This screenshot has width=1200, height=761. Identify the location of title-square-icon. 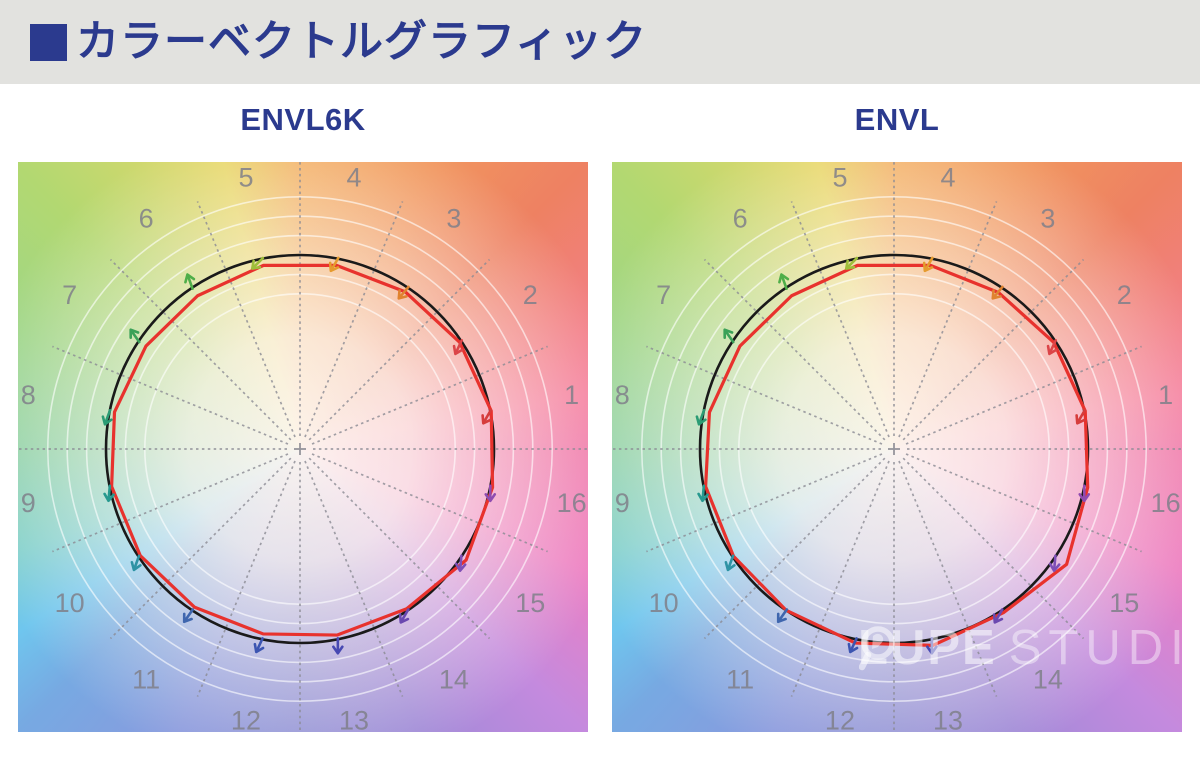
(48, 42).